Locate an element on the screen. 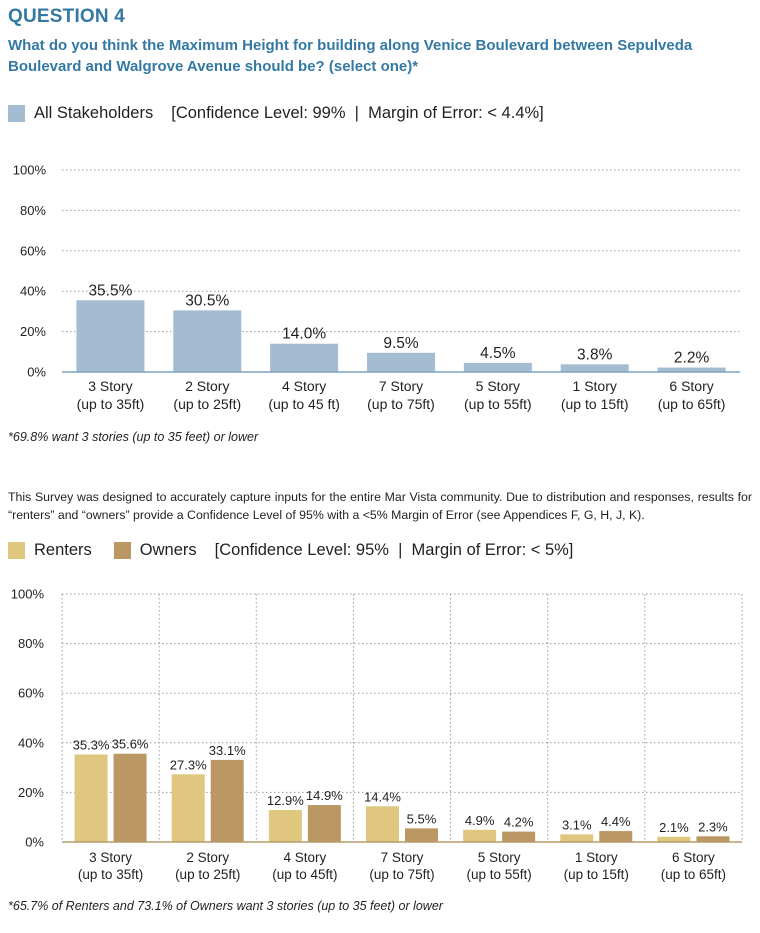 This screenshot has height=933, width=760. data-label-renters: 35.3% is located at coordinates (91, 744).